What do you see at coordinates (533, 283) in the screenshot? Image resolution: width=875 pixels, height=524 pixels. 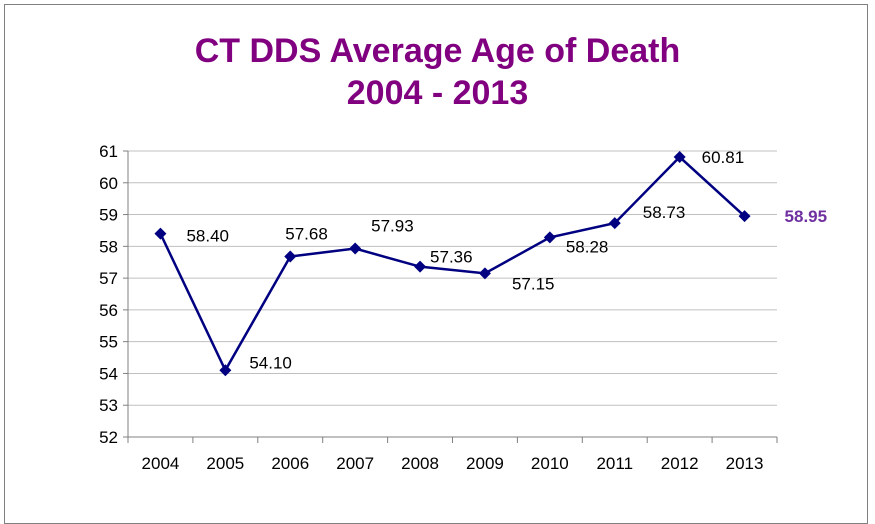 I see `data-label-2009: 57.15` at bounding box center [533, 283].